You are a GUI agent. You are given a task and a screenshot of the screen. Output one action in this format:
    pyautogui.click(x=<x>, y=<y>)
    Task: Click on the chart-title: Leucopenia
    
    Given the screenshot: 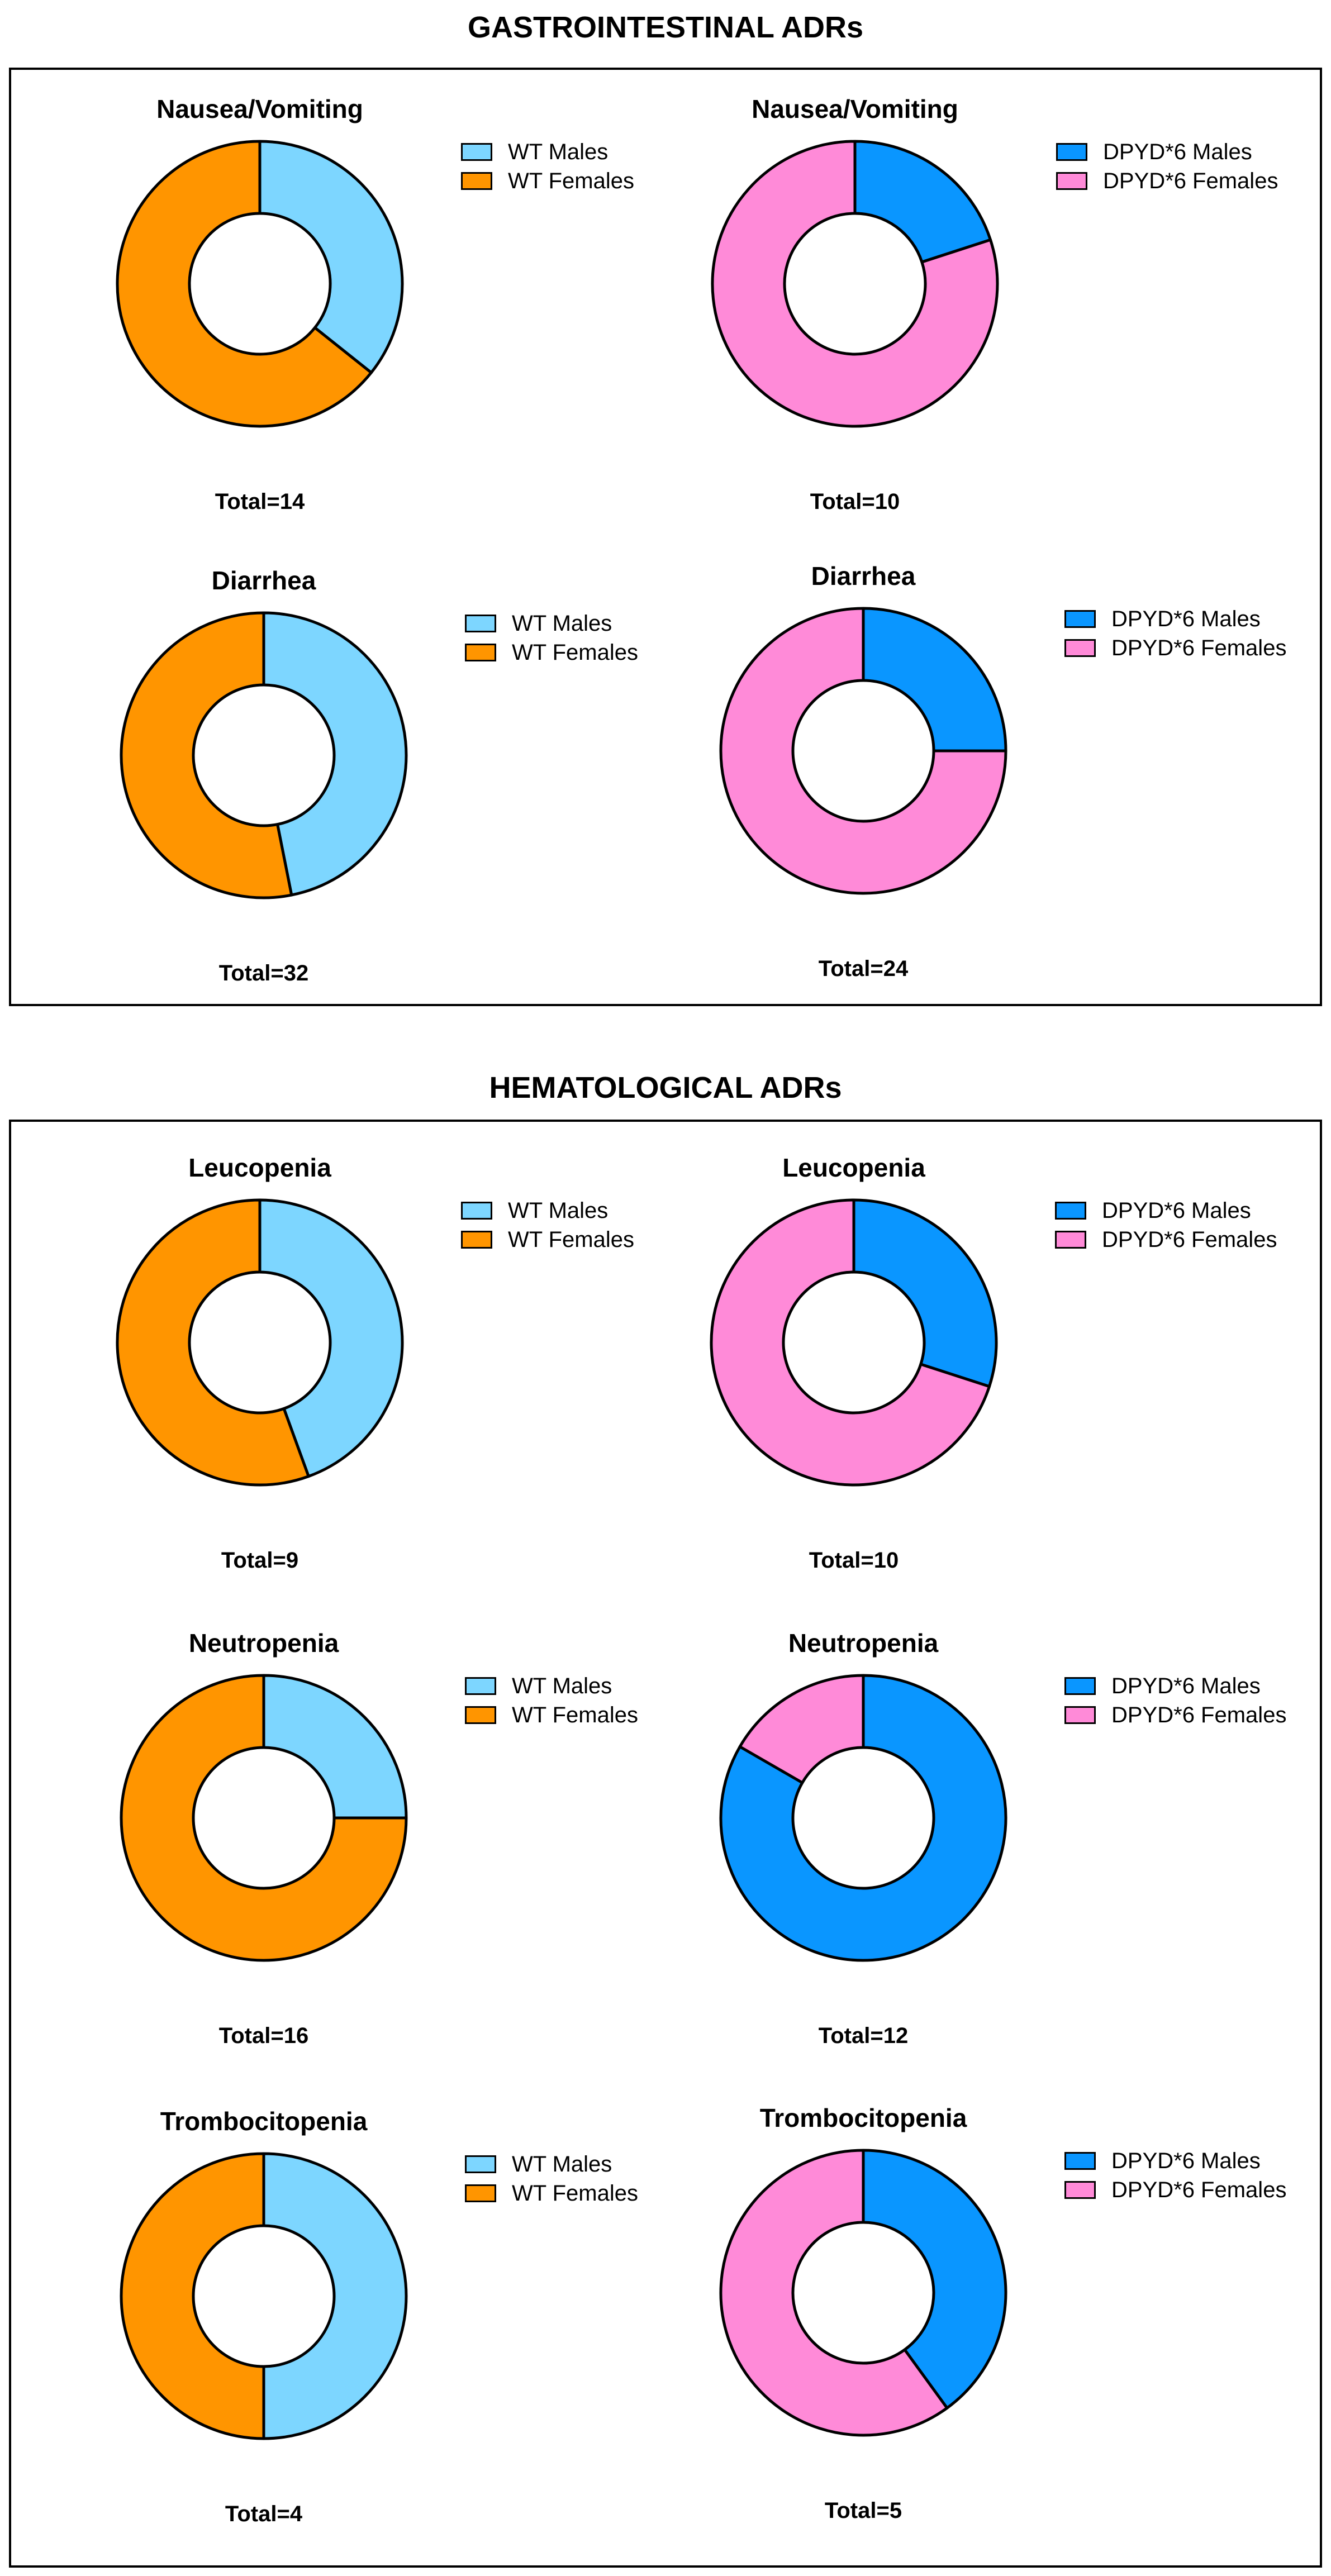 What is the action you would take?
    pyautogui.click(x=259, y=1167)
    